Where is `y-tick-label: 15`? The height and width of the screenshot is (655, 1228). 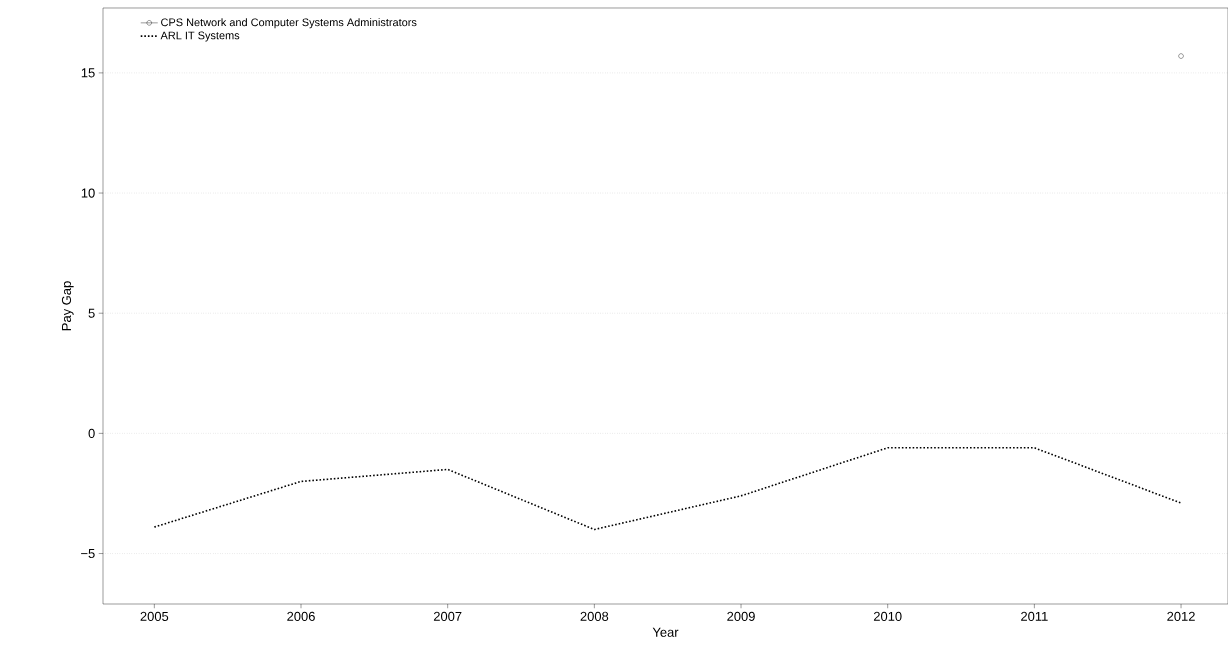 y-tick-label: 15 is located at coordinates (88, 73).